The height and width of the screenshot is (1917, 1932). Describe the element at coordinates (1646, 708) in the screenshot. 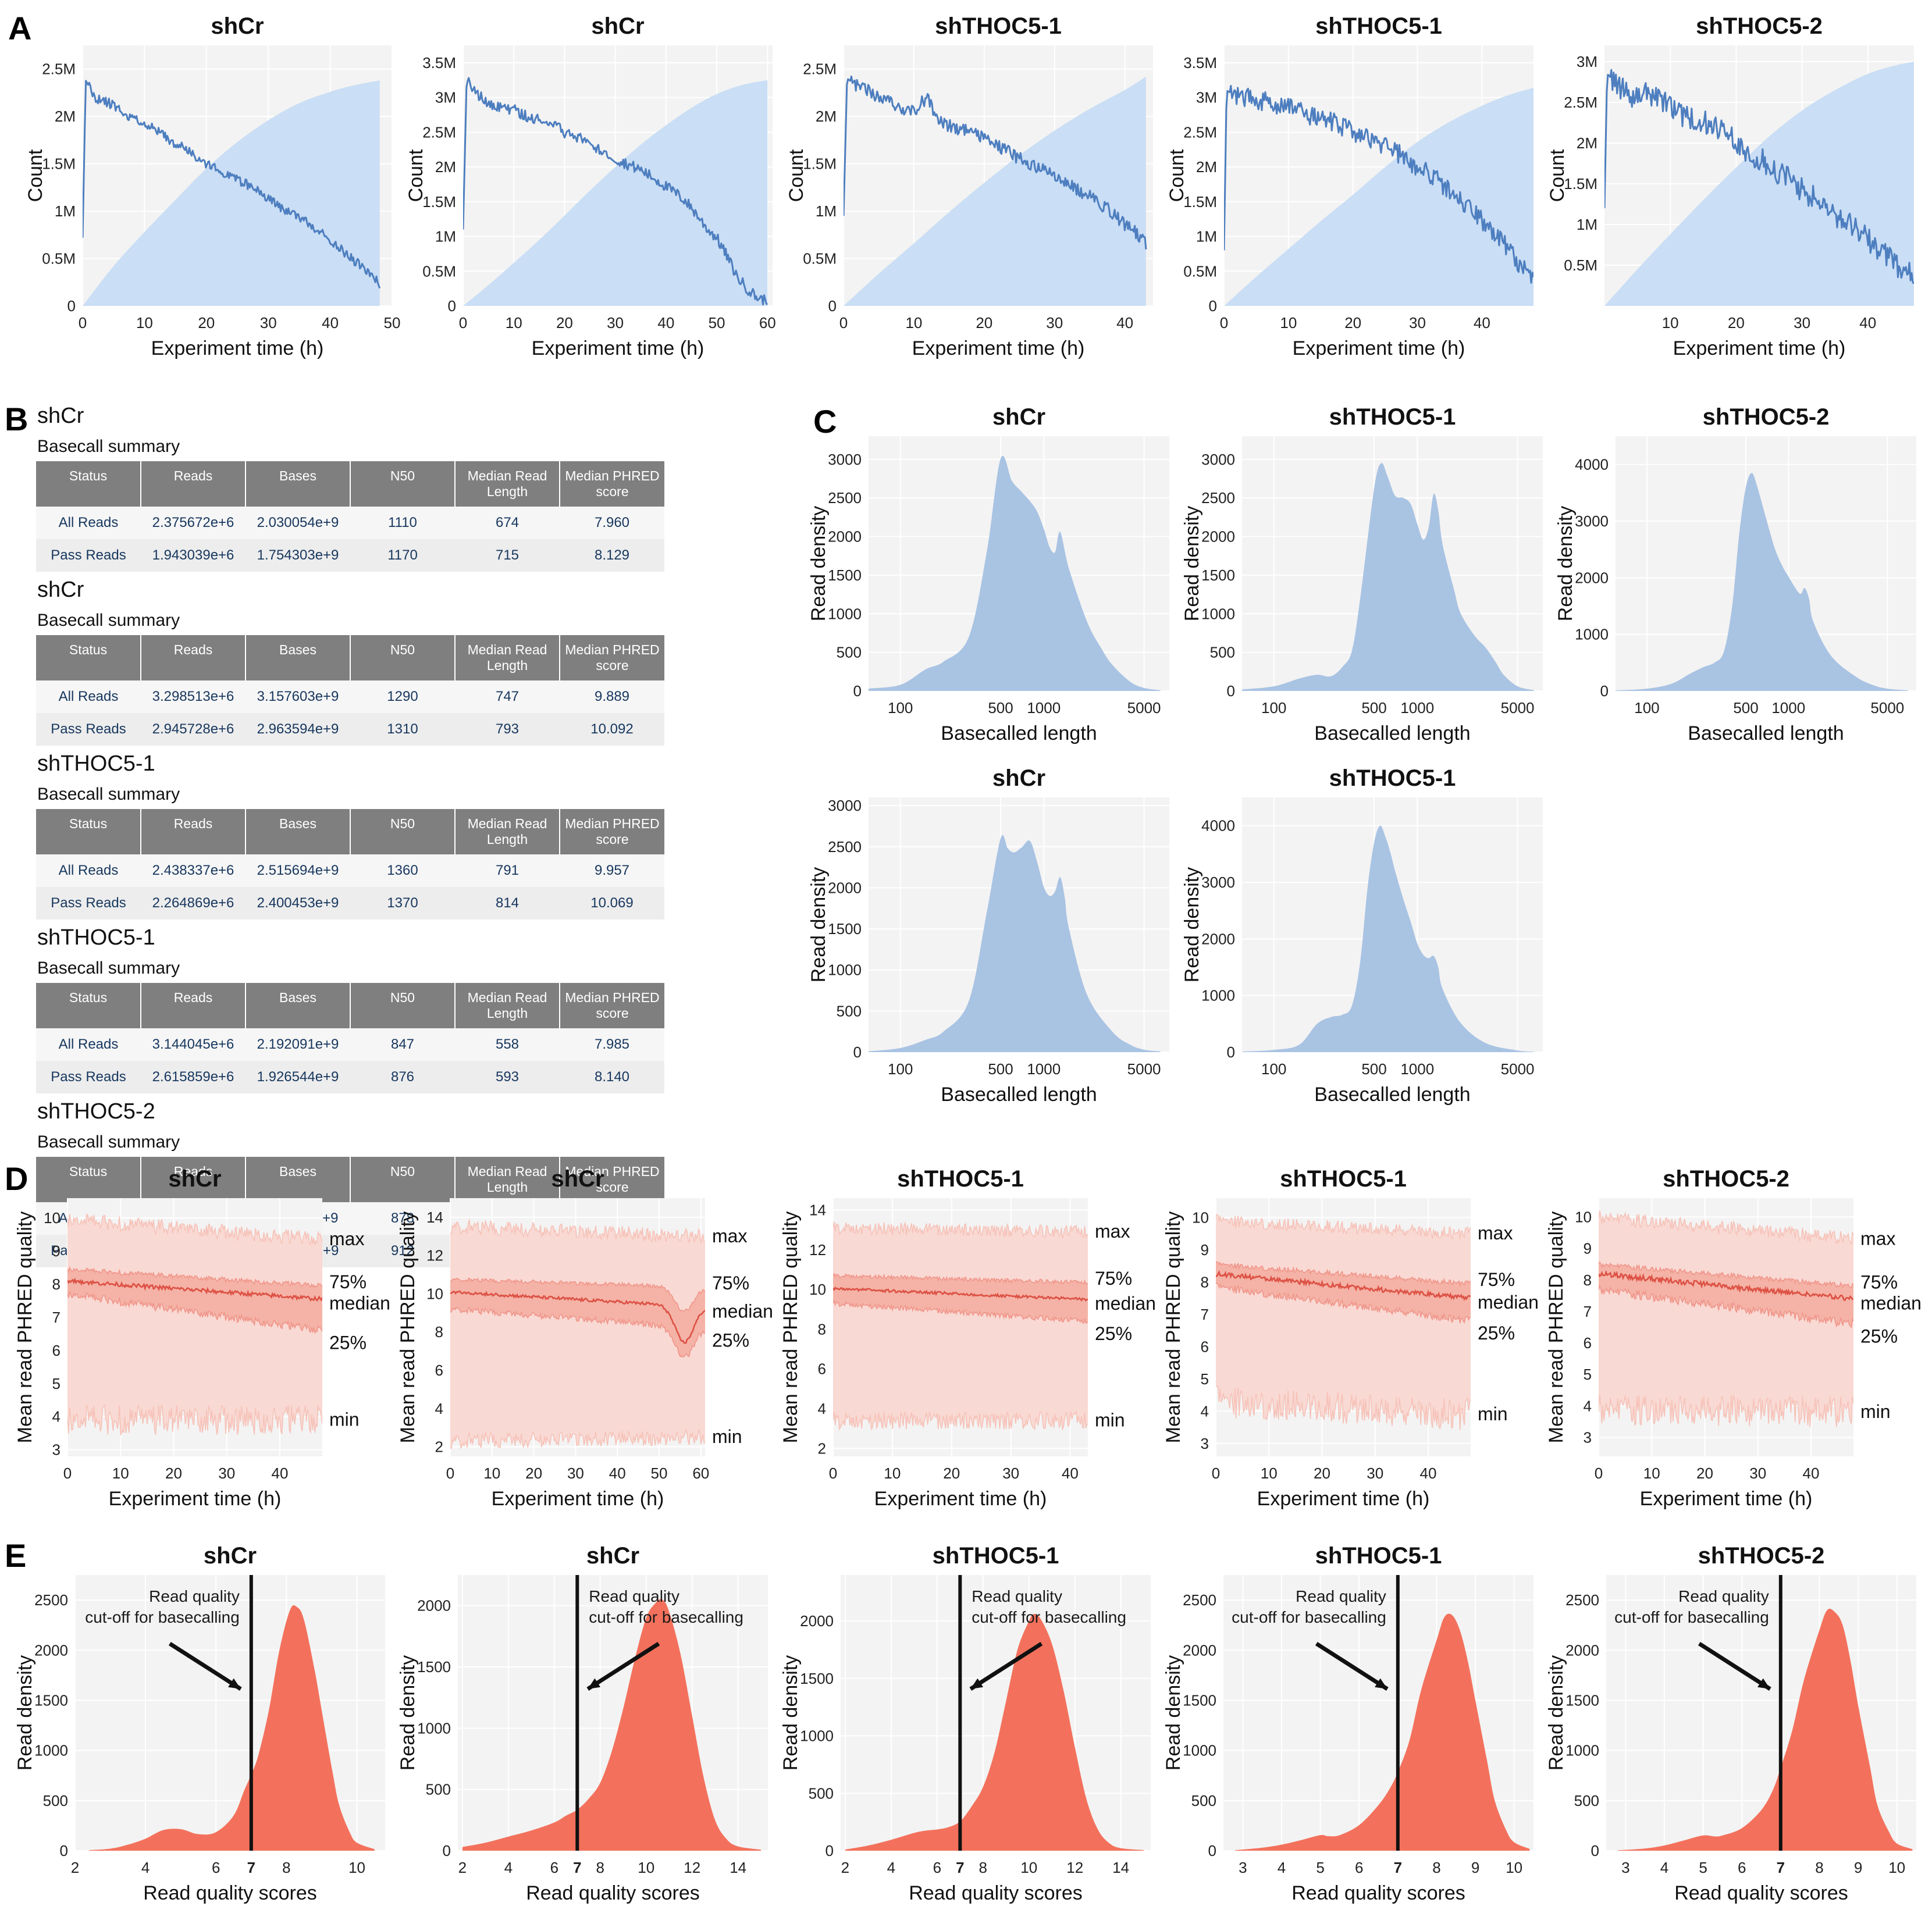

I see `svg-text: 100` at that location.